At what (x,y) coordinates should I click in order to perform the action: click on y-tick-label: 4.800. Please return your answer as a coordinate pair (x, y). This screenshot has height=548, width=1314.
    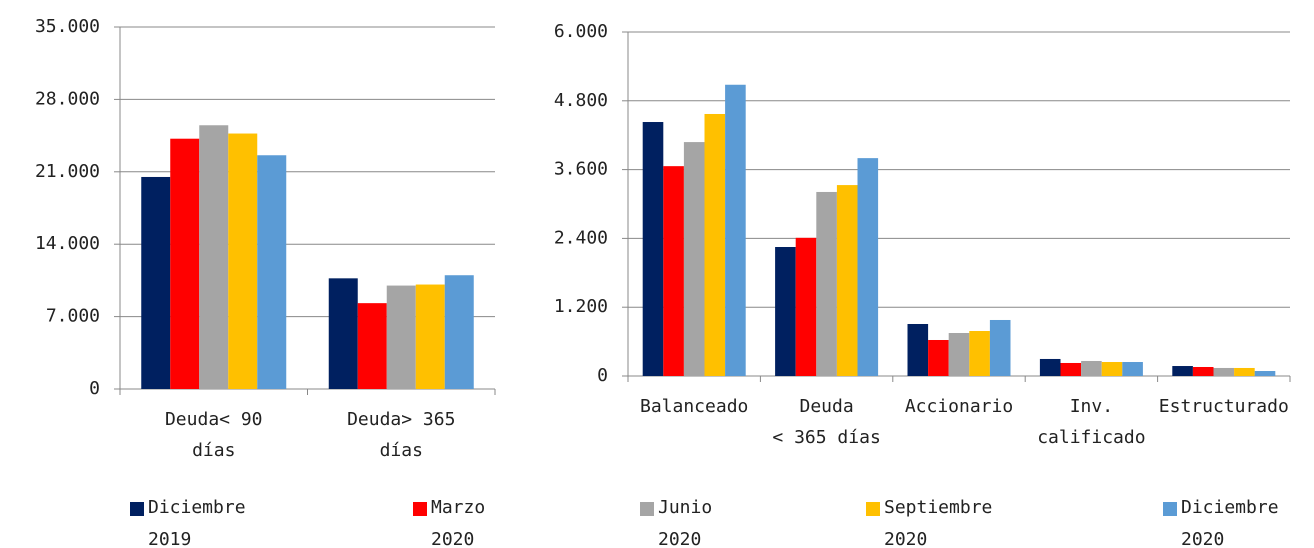
    Looking at the image, I should click on (581, 100).